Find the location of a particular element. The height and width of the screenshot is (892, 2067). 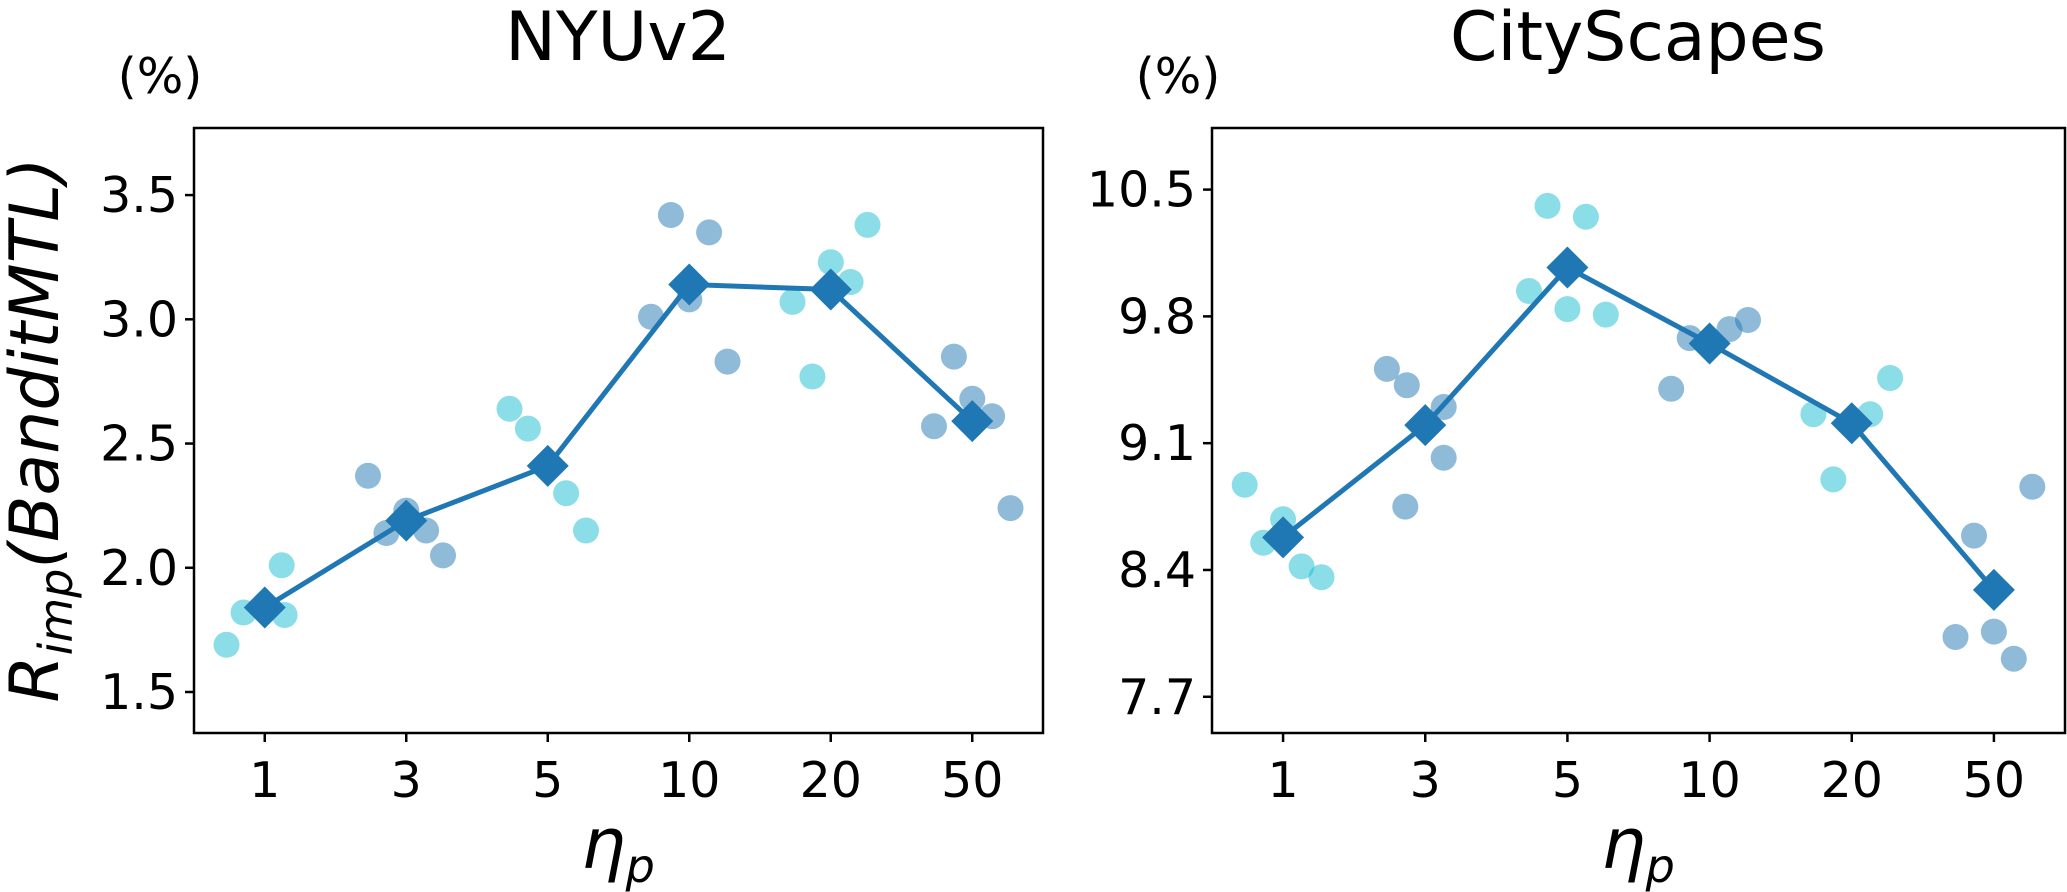

y-tick-label: 2.5 is located at coordinates (139, 444).